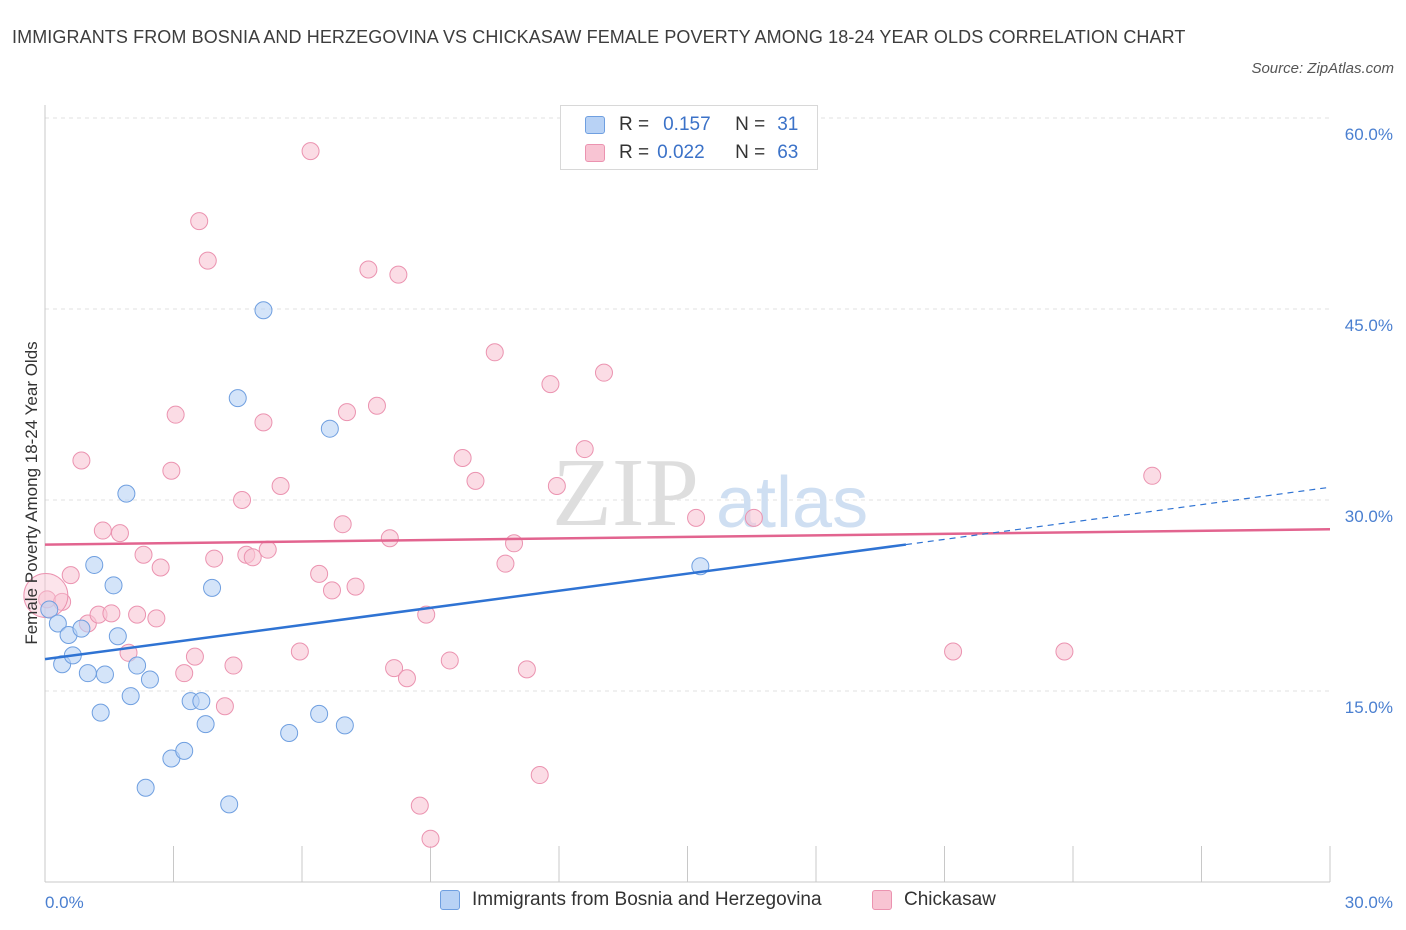 The height and width of the screenshot is (930, 1406). Describe the element at coordinates (681, 152) in the screenshot. I see `legend-r-value-chickasaw: 0.022` at that location.